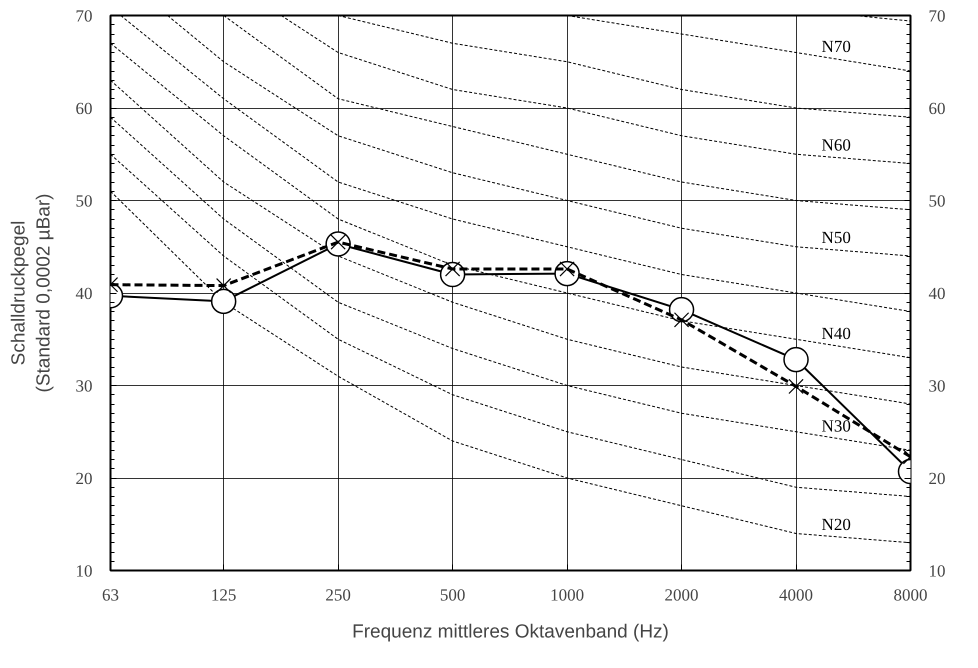 This screenshot has height=668, width=978. Describe the element at coordinates (911, 595) in the screenshot. I see `x-tick-label: 8000` at that location.